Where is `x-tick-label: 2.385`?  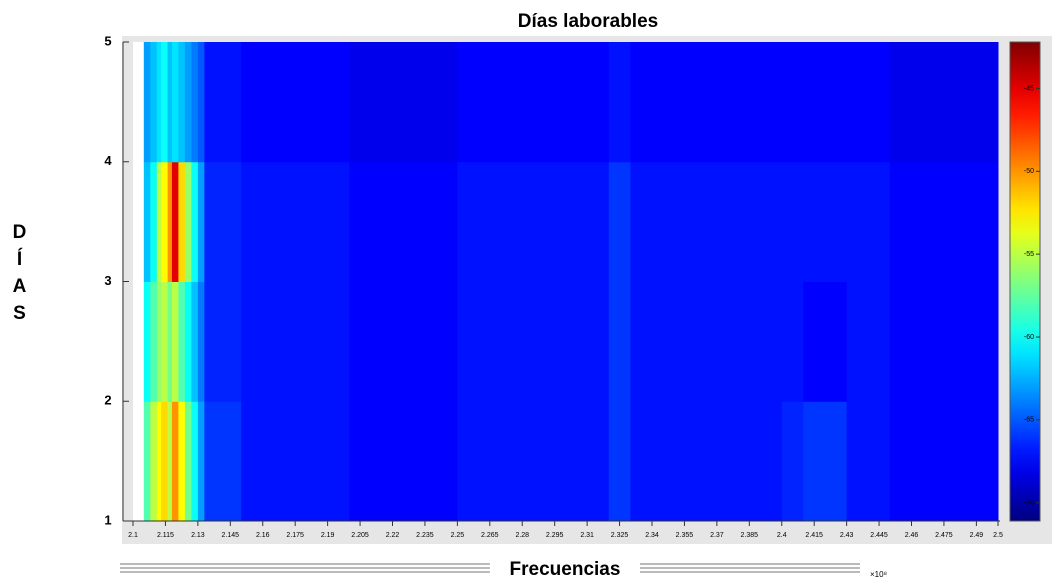 x-tick-label: 2.385 is located at coordinates (750, 535).